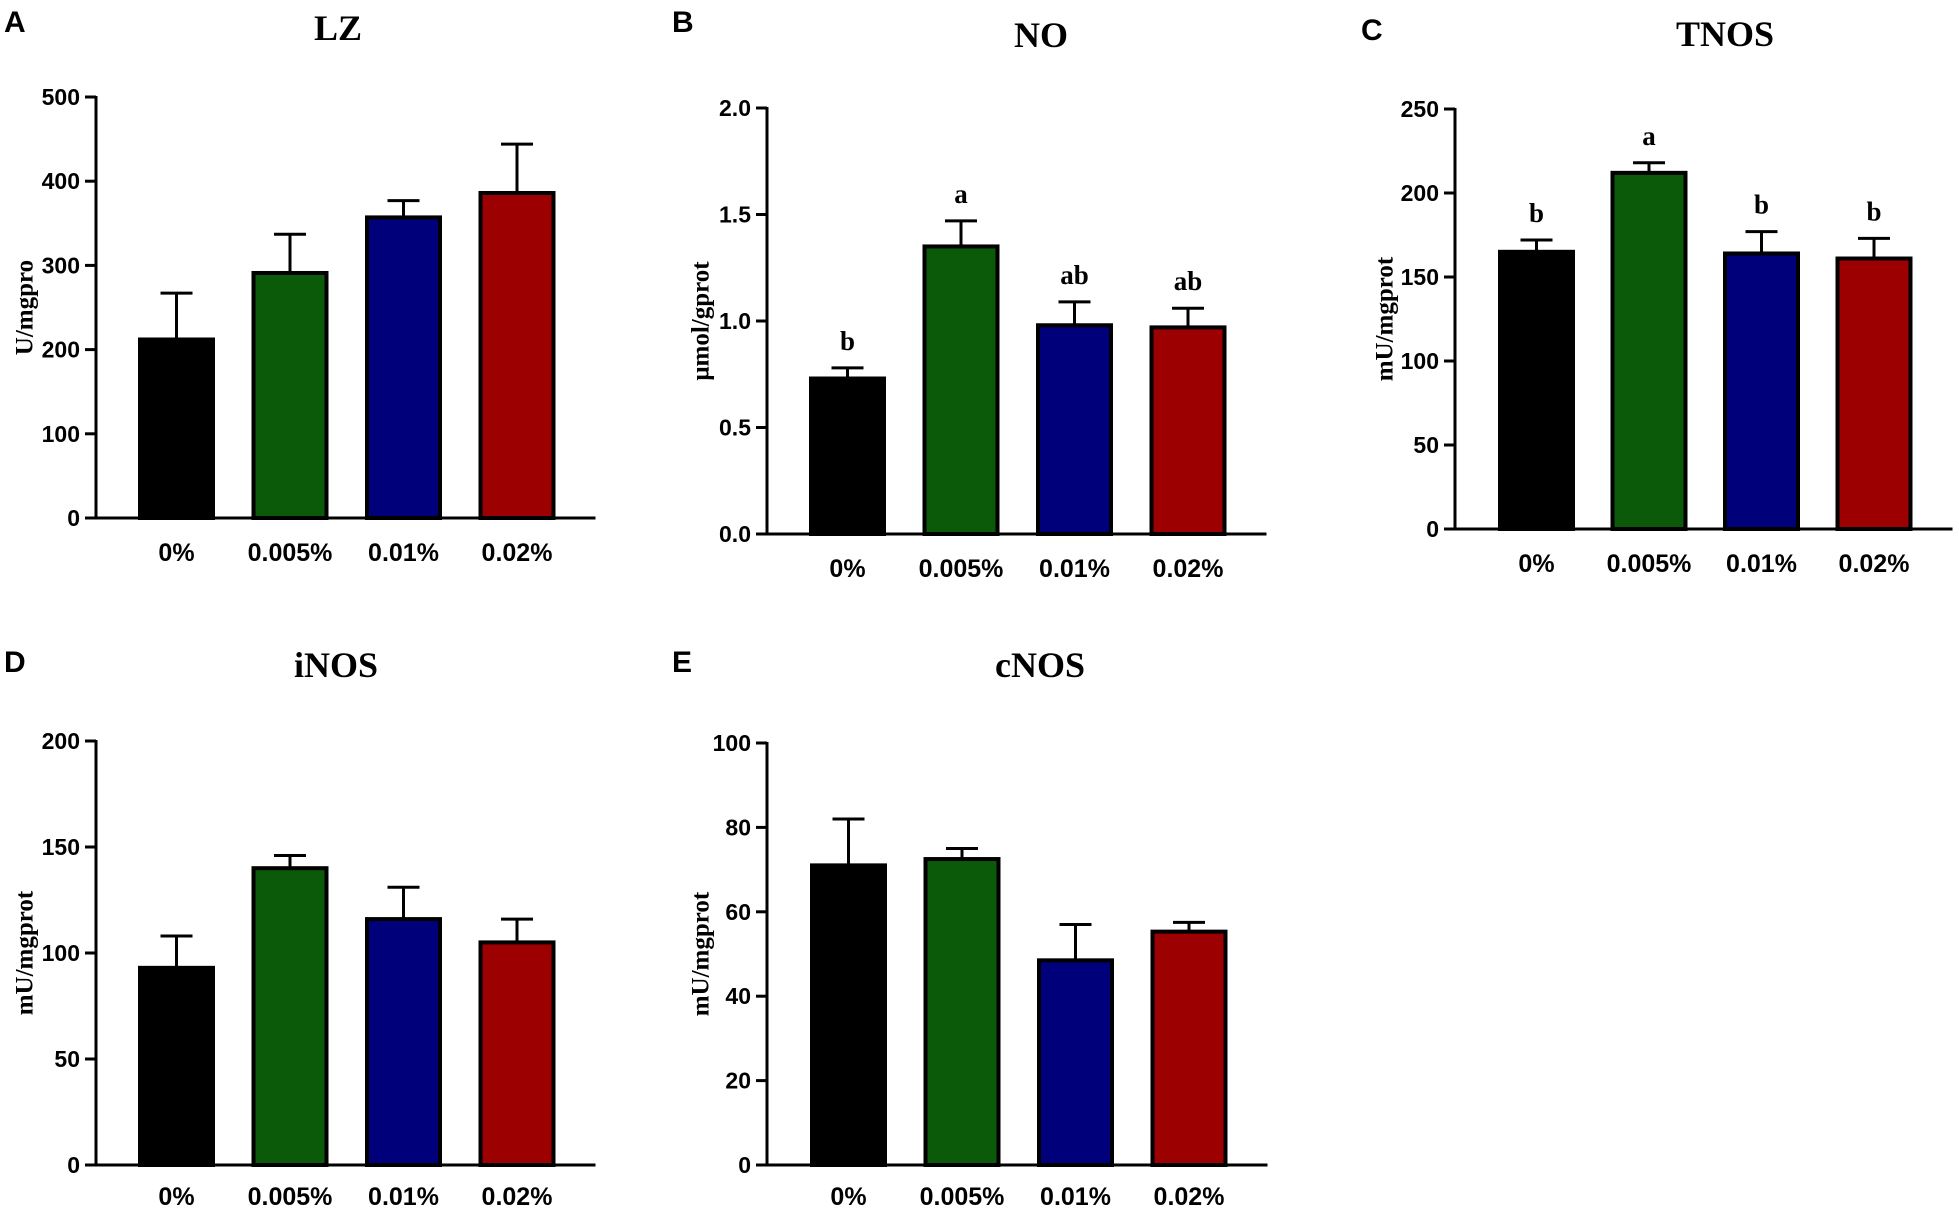 The width and height of the screenshot is (1959, 1212). What do you see at coordinates (701, 321) in the screenshot?
I see `y-axis-label: μmol/gprot` at bounding box center [701, 321].